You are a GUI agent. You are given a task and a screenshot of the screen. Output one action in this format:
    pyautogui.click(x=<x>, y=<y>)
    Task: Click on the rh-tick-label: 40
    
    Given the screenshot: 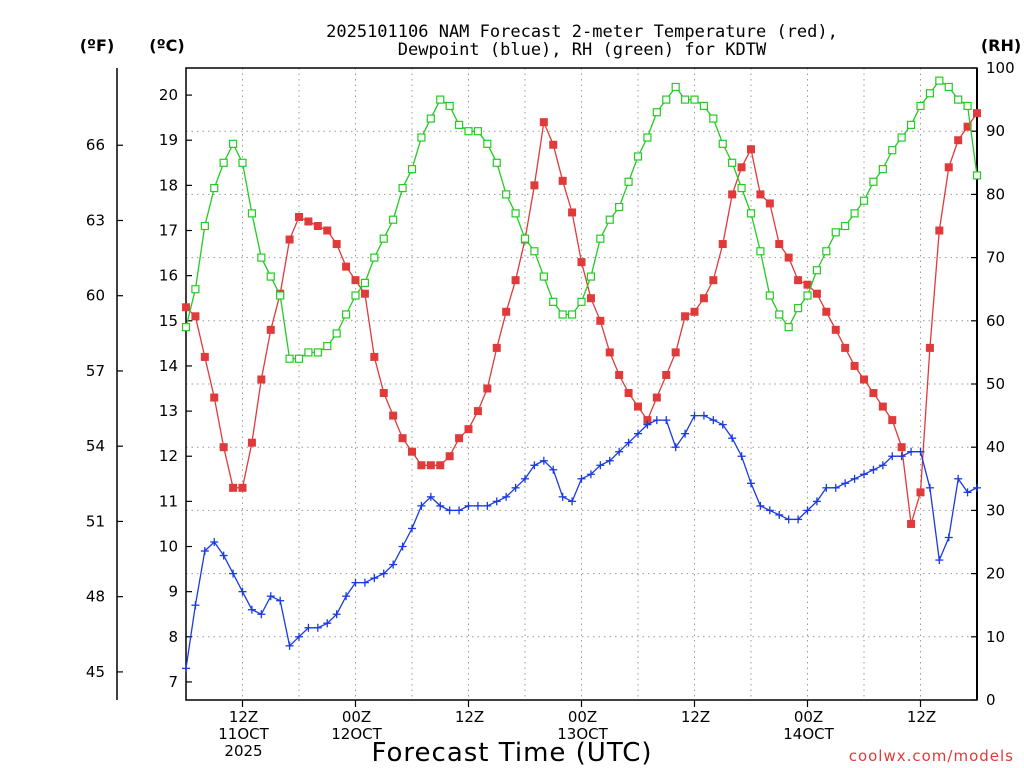 What is the action you would take?
    pyautogui.click(x=995, y=447)
    